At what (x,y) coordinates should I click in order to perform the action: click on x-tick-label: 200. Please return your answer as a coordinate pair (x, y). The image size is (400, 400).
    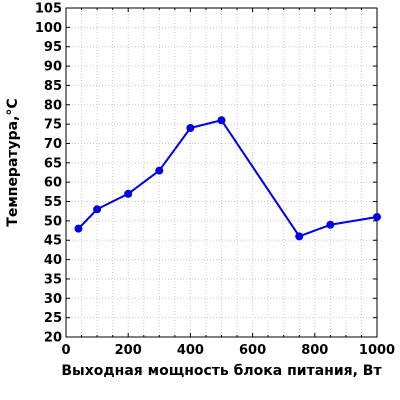
    Looking at the image, I should click on (128, 350).